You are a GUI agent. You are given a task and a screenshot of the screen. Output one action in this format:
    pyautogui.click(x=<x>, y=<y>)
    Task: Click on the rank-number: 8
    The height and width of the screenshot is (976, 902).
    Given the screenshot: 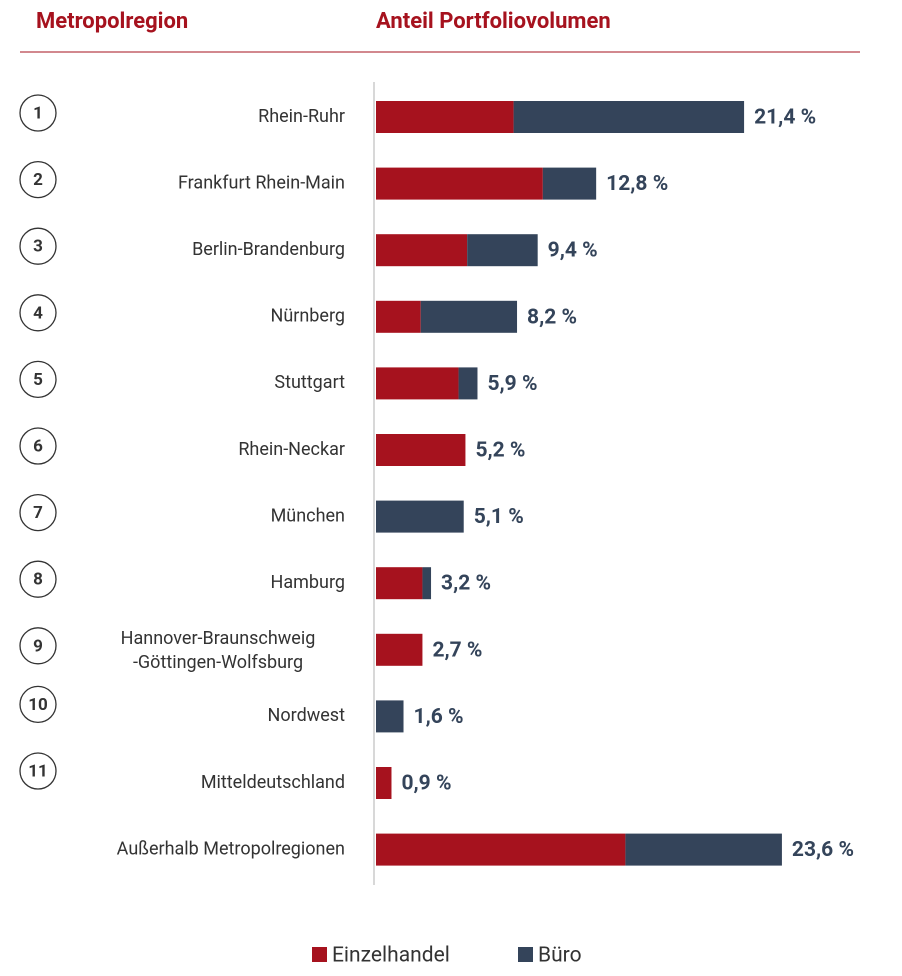 What is the action you would take?
    pyautogui.click(x=38, y=580)
    